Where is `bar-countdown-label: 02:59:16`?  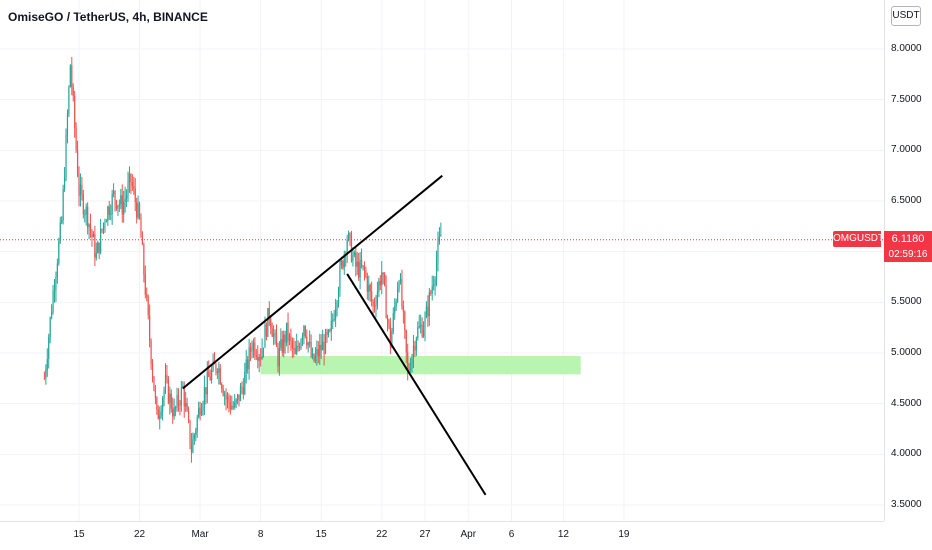 bar-countdown-label: 02:59:16 is located at coordinates (908, 254).